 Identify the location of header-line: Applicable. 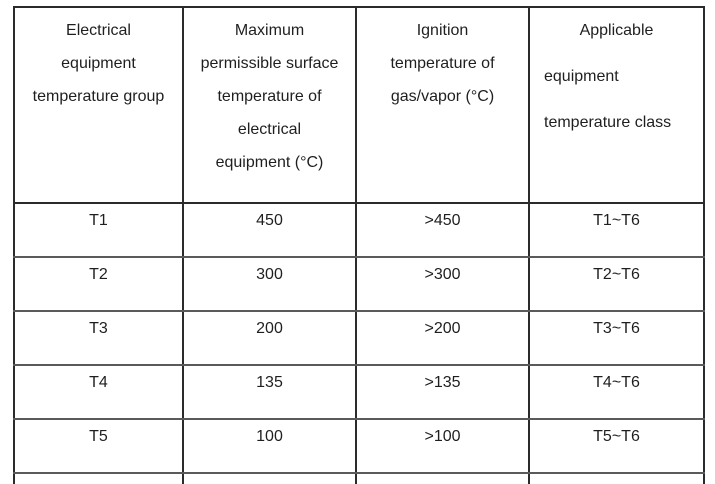
(616, 30).